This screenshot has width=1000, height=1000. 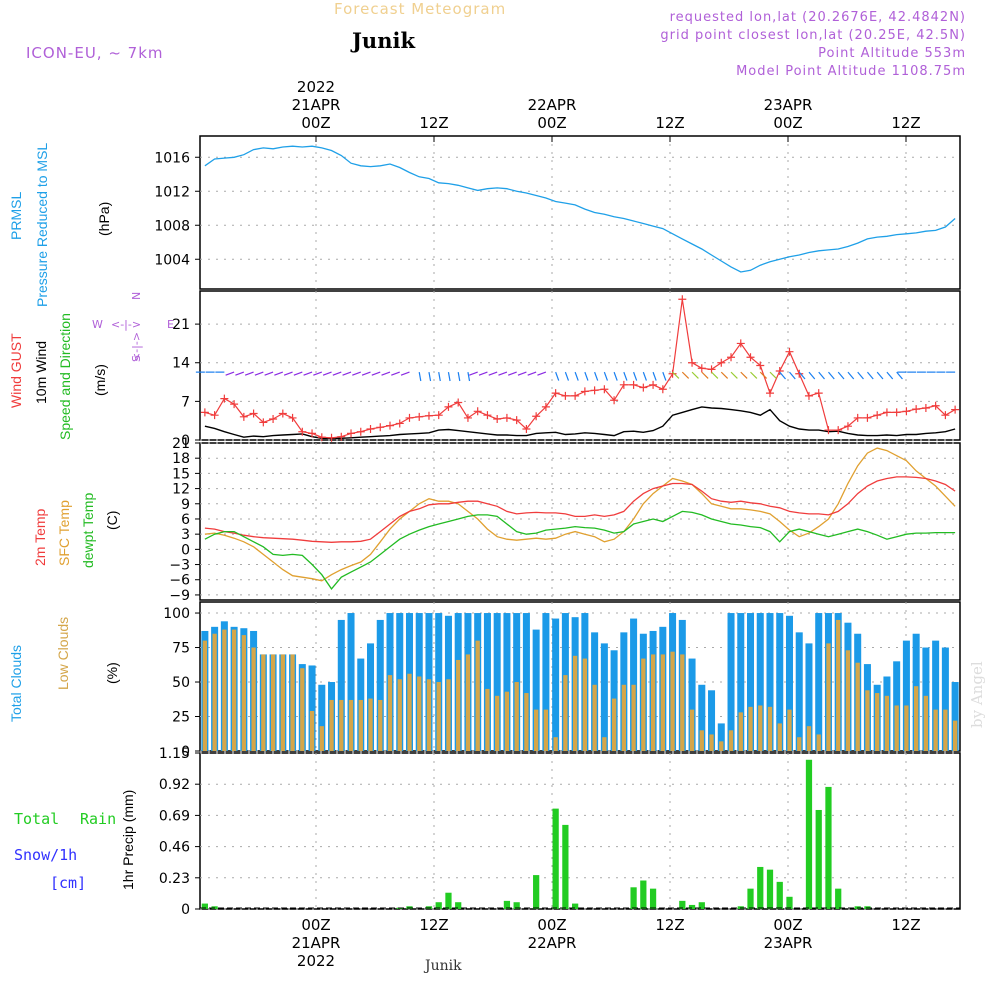 I want to click on top-tick-year: 2022, so click(x=316, y=87).